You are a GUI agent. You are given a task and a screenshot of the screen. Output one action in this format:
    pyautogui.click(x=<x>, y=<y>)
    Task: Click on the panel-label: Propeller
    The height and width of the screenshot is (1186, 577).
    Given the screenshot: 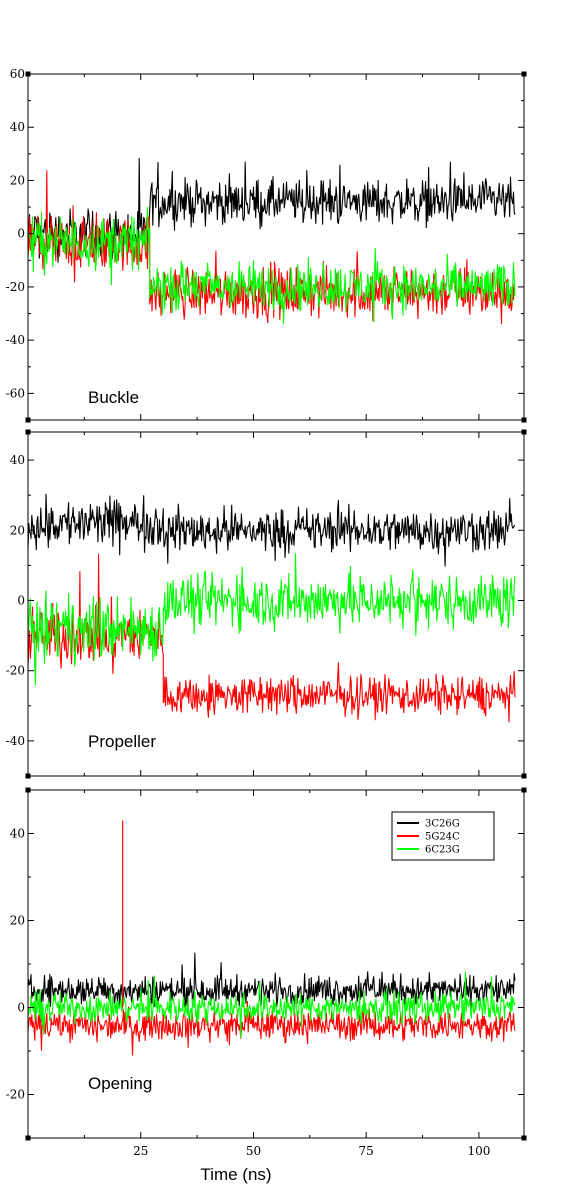 What is the action you would take?
    pyautogui.click(x=122, y=741)
    